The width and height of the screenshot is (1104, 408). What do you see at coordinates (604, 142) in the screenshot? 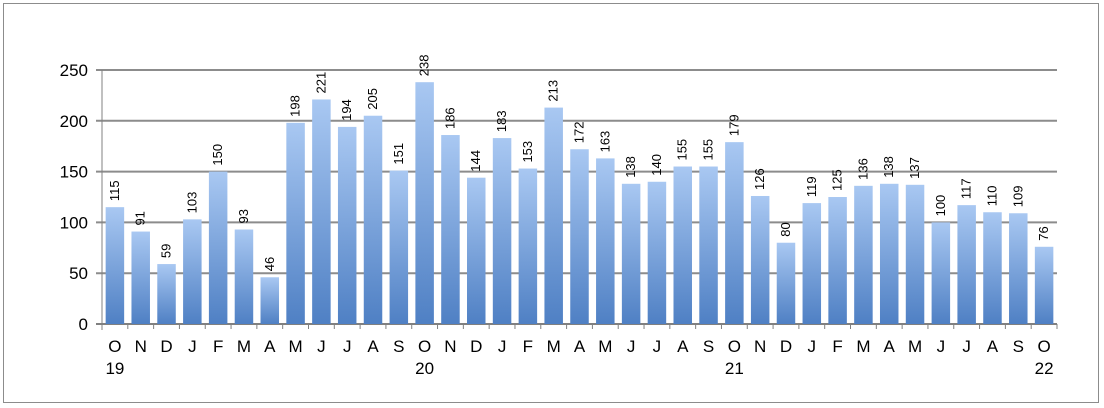
I see `data-label: 163` at bounding box center [604, 142].